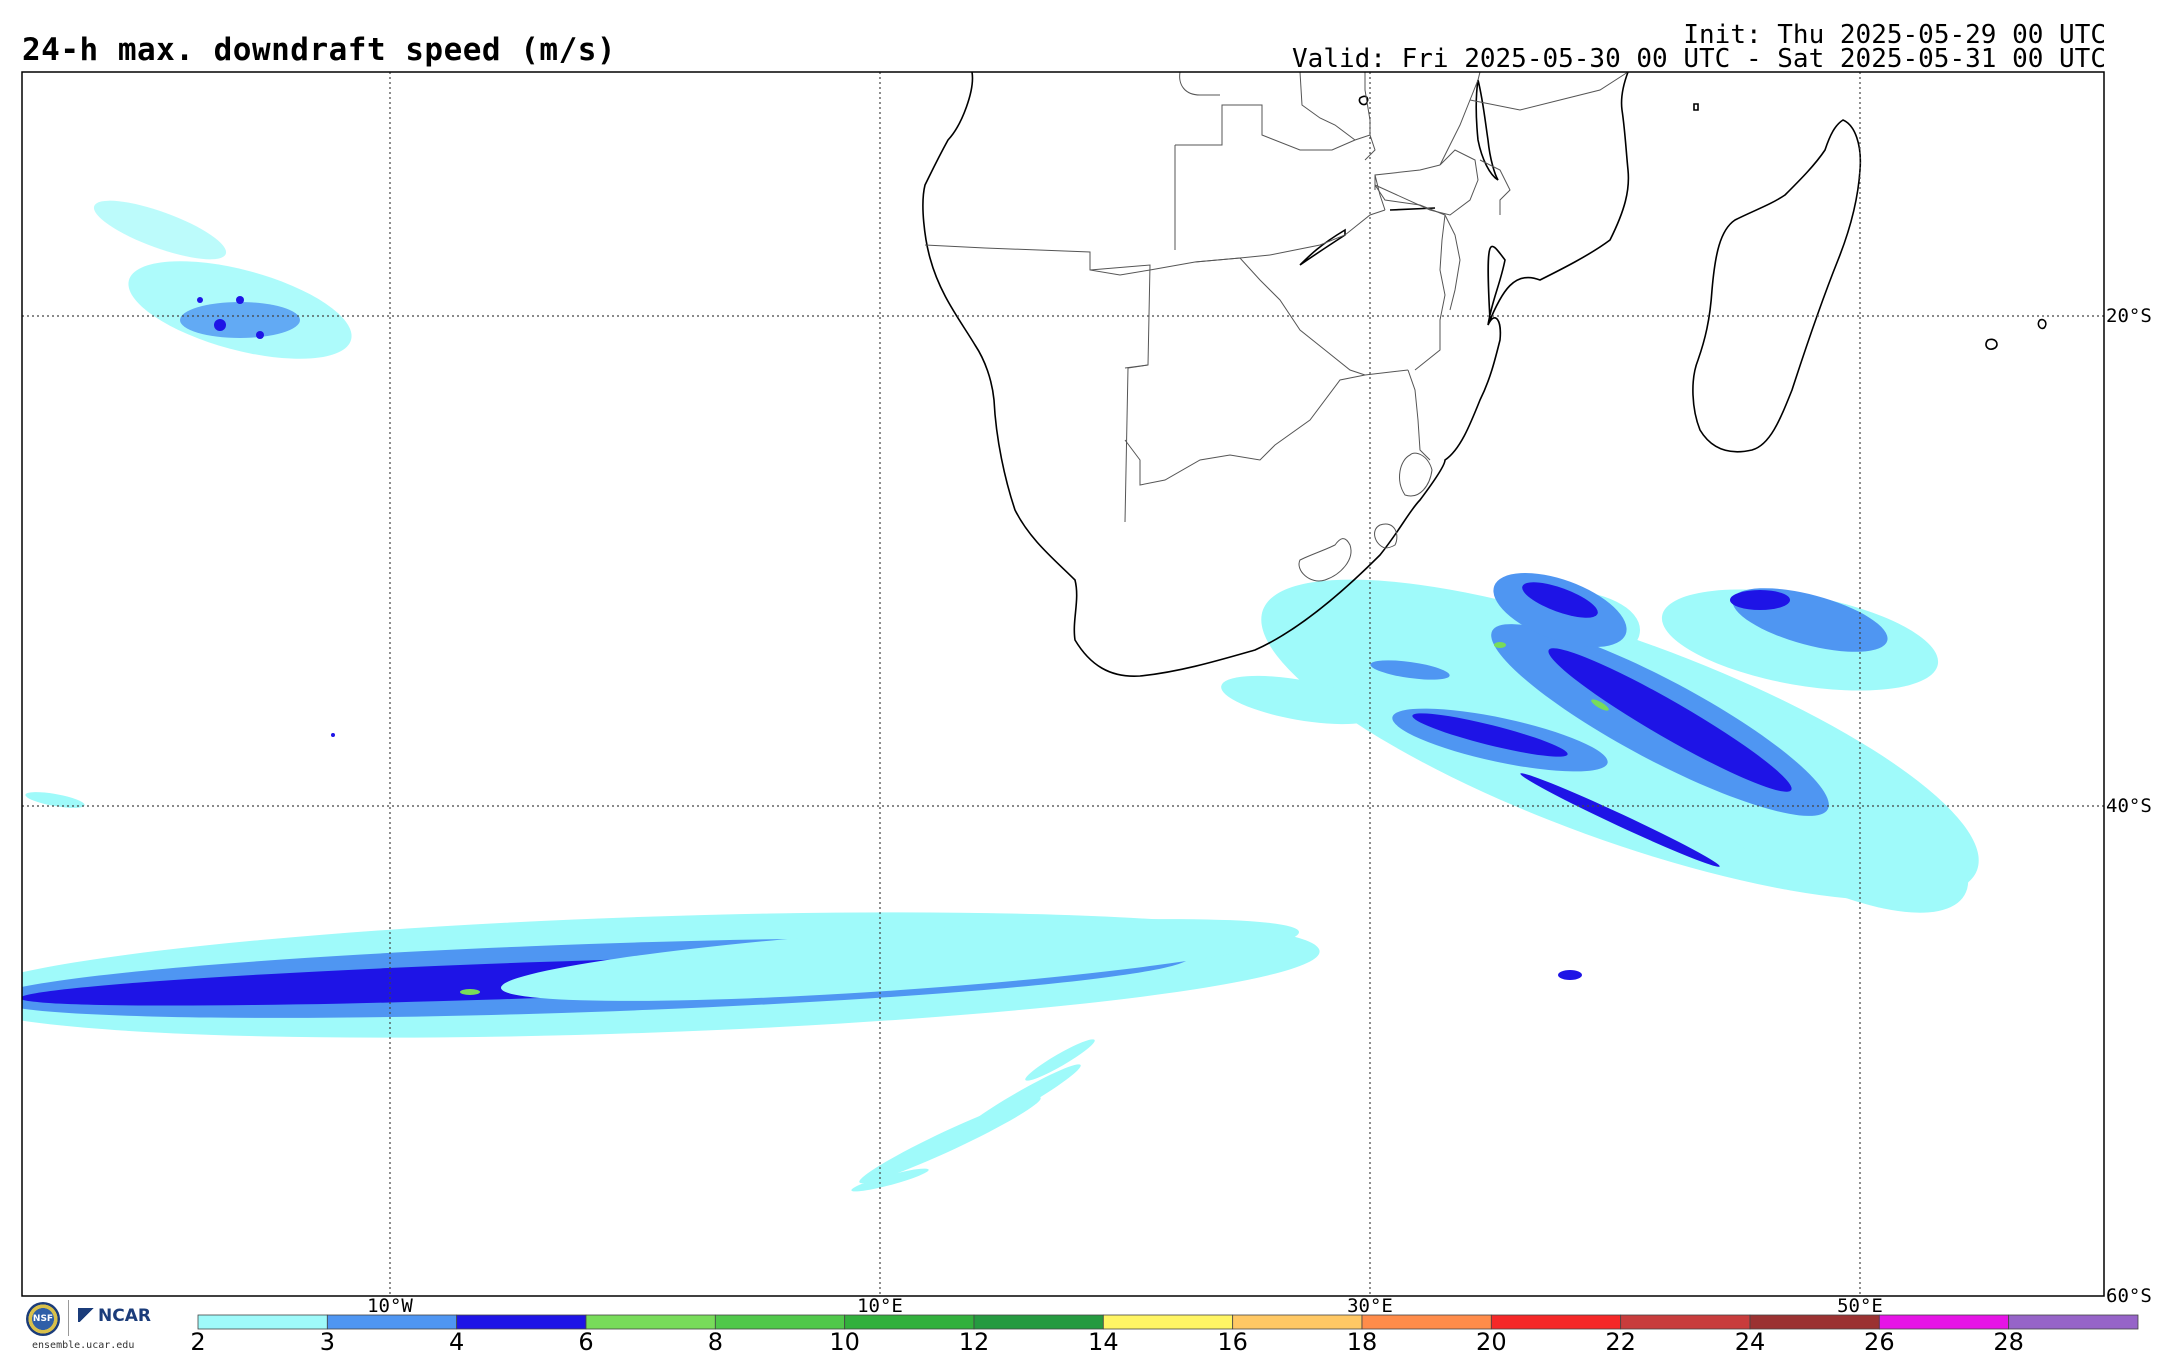  Describe the element at coordinates (974, 1341) in the screenshot. I see `colorbar-tick-label: 12` at that location.